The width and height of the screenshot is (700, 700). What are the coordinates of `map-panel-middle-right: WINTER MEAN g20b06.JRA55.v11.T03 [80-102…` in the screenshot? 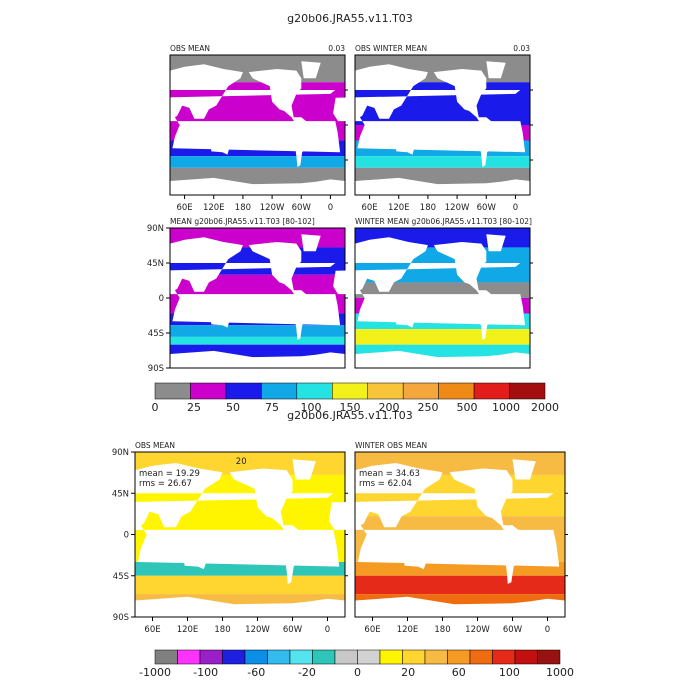 It's located at (433, 293).